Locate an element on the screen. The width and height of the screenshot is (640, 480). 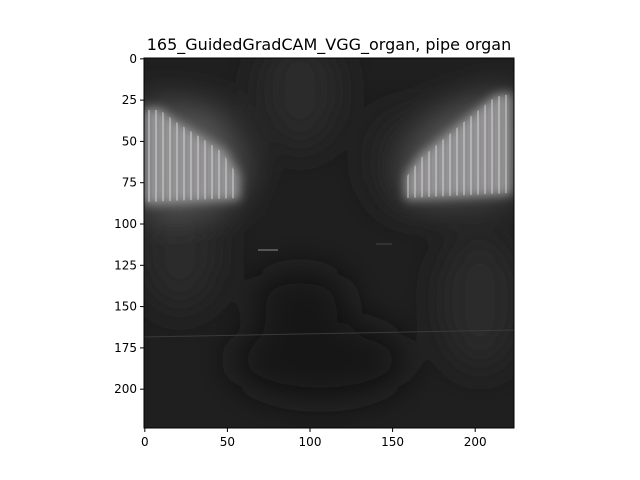
pipes-right-detail is located at coordinates (458, 146).